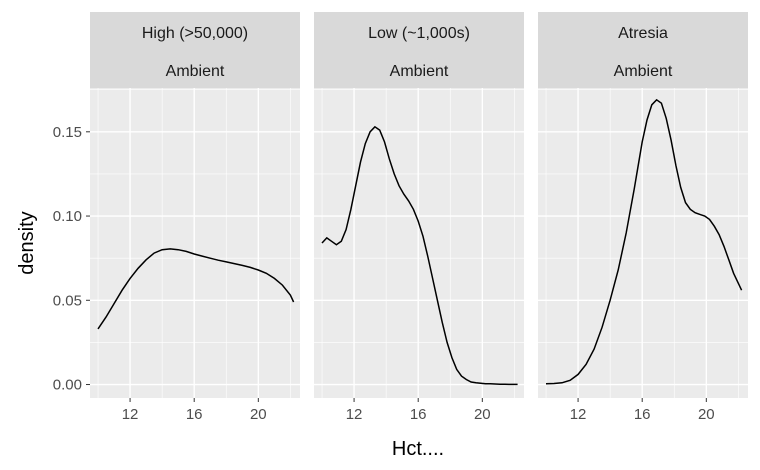  Describe the element at coordinates (419, 33) in the screenshot. I see `facet-strip-label-top: Low (~1,000s)` at that location.